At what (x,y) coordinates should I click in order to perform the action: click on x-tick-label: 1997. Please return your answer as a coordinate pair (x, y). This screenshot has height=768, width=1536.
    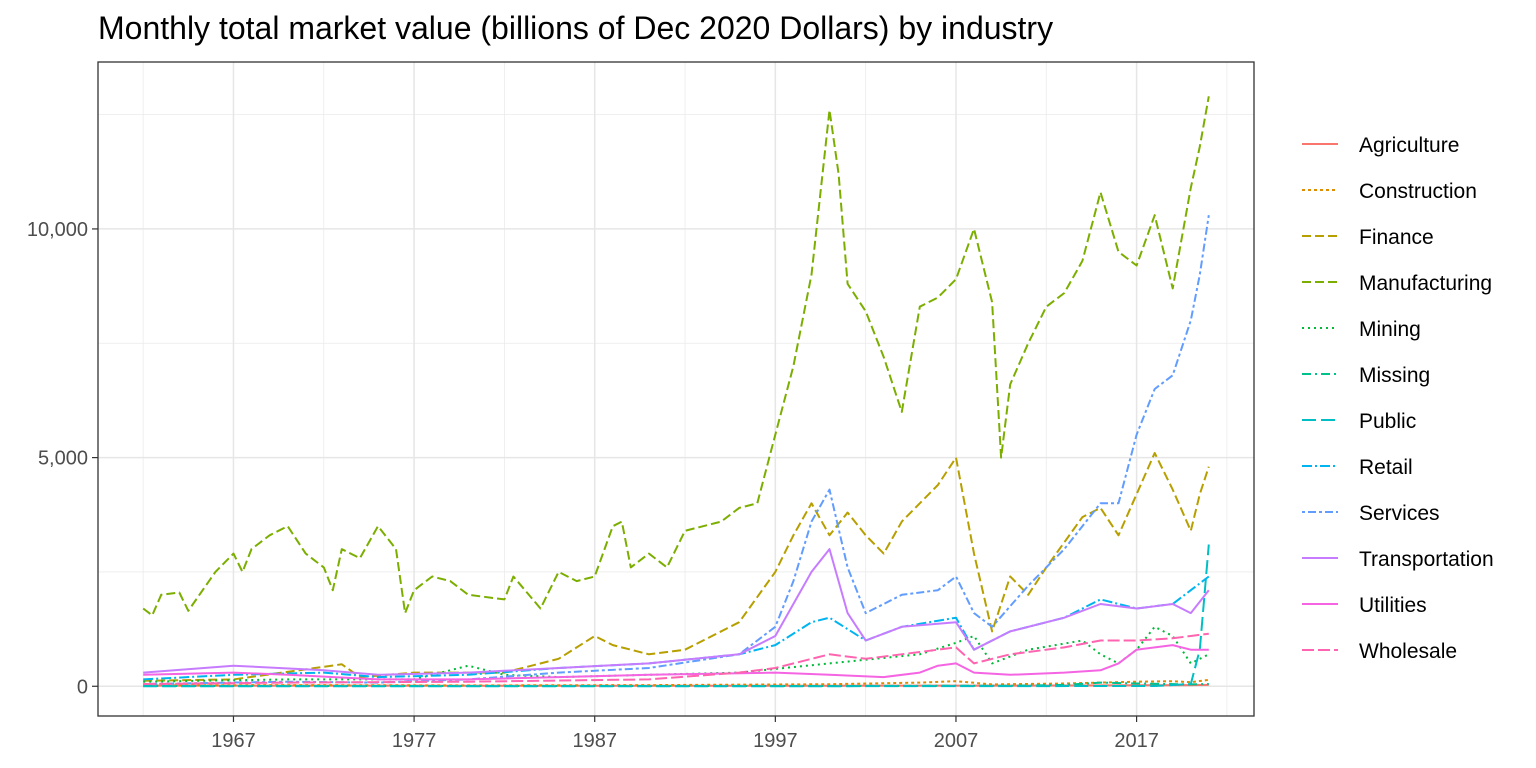
    Looking at the image, I should click on (775, 741).